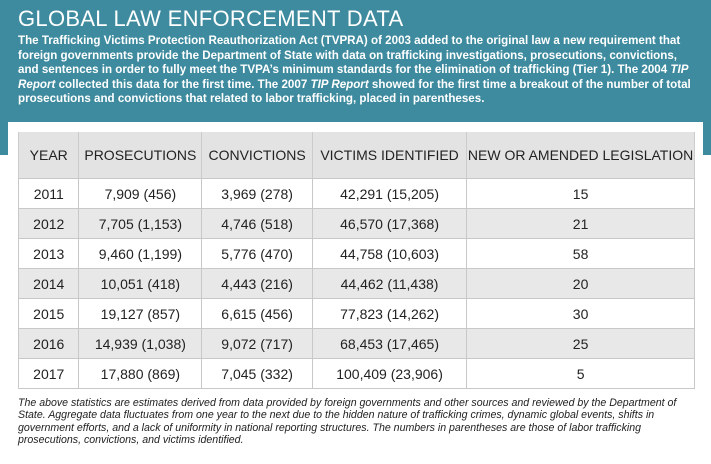 The image size is (711, 464). I want to click on column-header: PROSECUTIONS, so click(140, 155).